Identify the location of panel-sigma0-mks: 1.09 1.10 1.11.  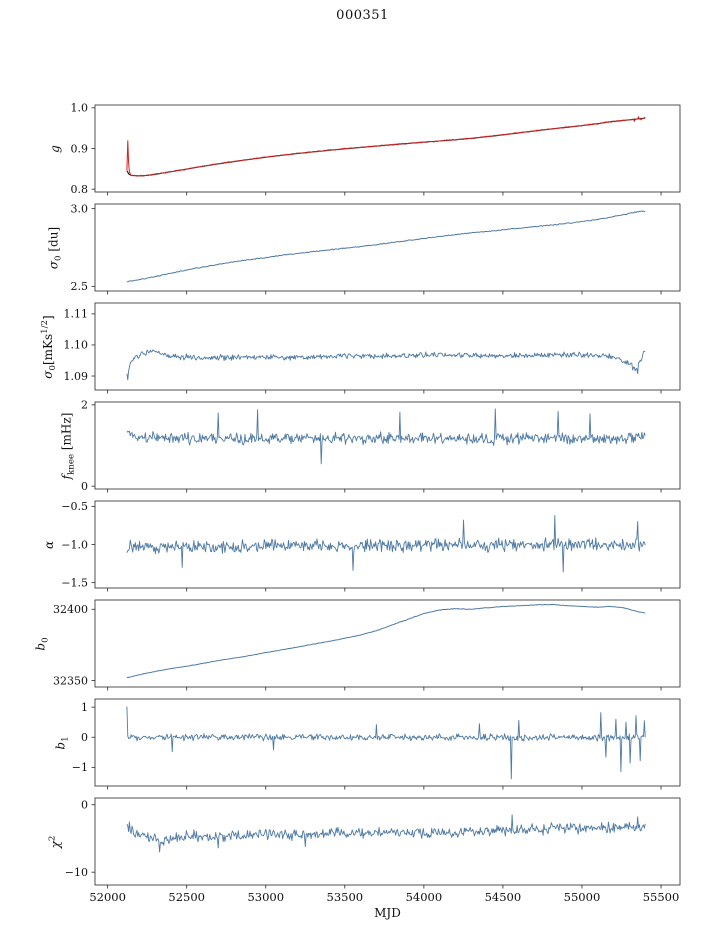
(372, 348).